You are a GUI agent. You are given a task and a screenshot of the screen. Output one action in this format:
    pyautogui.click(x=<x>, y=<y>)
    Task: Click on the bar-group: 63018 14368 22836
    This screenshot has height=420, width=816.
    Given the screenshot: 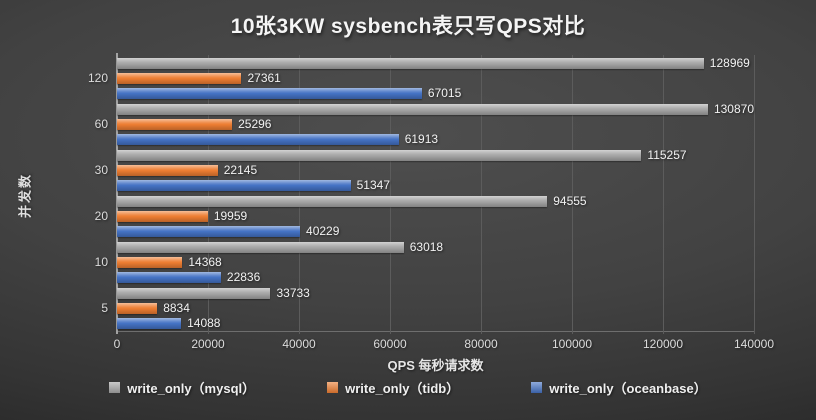 What is the action you would take?
    pyautogui.click(x=435, y=262)
    